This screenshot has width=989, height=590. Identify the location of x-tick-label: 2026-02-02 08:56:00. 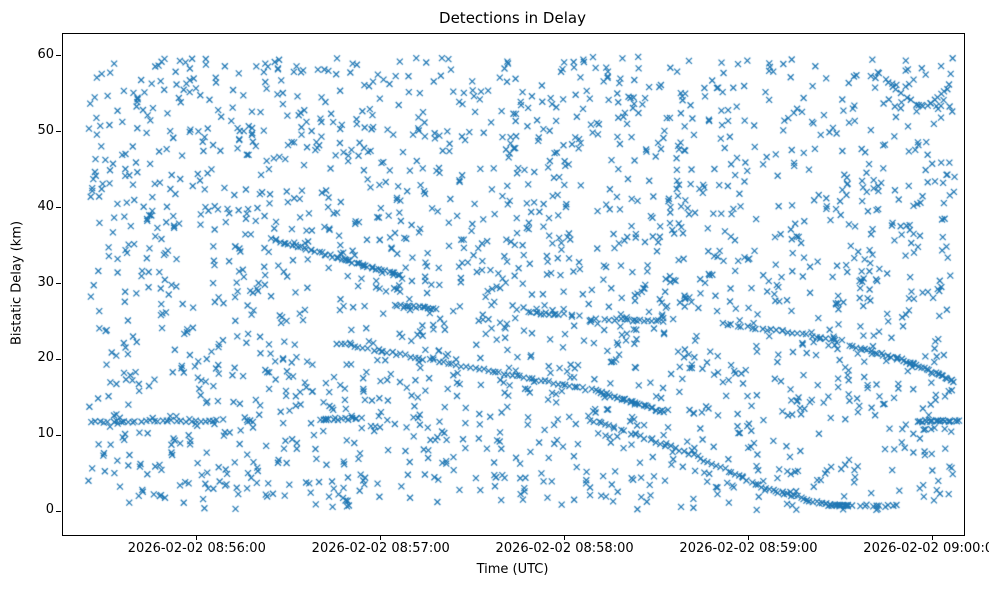
(196, 548).